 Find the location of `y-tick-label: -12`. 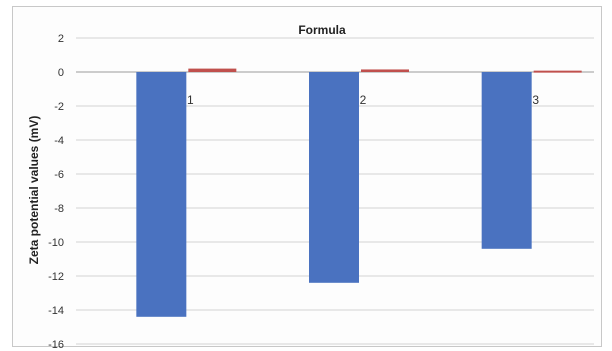

y-tick-label: -12 is located at coordinates (56, 277).